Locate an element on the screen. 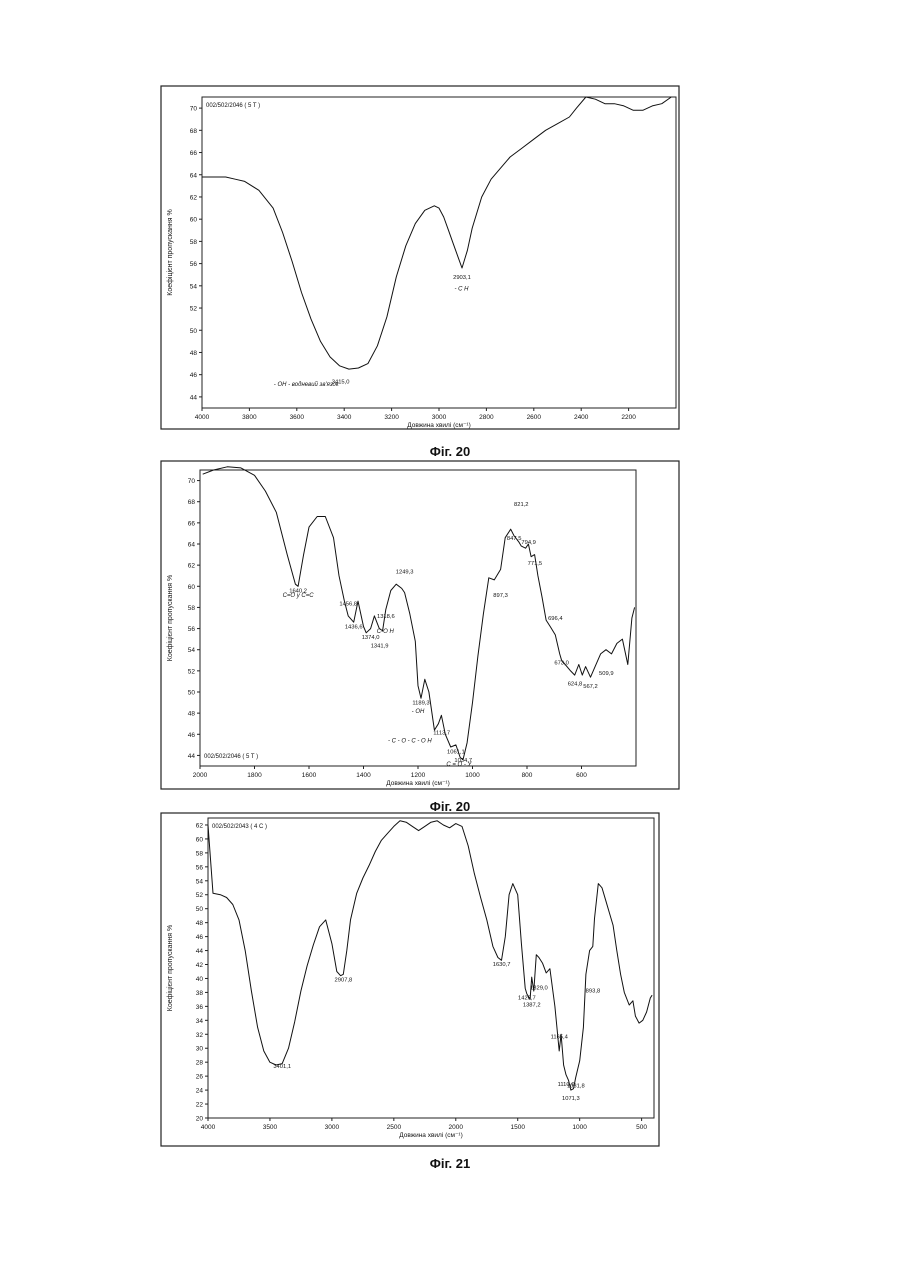 Image resolution: width=900 pixels, height=1273 pixels. peak-label: 624,8 is located at coordinates (575, 685).